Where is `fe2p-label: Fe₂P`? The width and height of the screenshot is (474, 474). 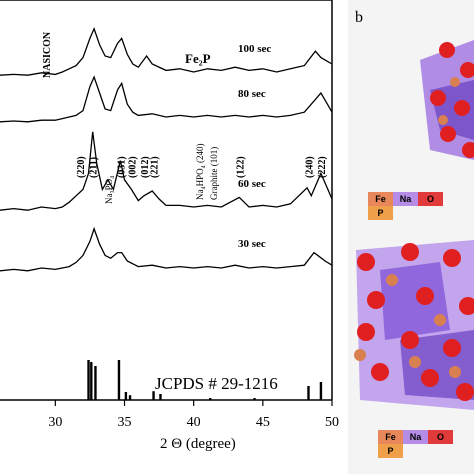
fe2p-label: Fe₂P is located at coordinates (198, 58).